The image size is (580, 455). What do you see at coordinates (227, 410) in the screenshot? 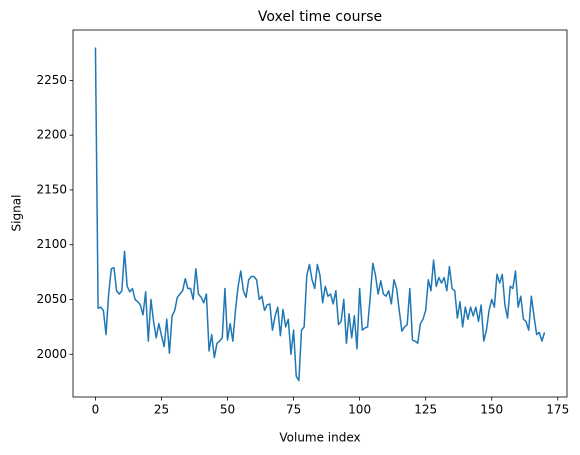
I see `x-tick-label: 50` at bounding box center [227, 410].